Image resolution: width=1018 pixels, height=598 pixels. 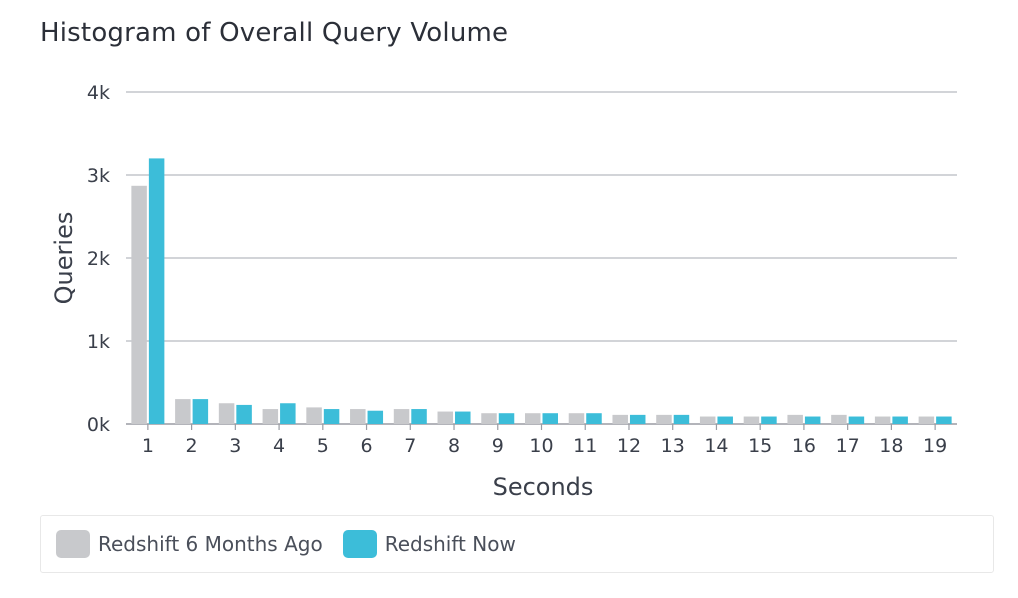 I want to click on x-tick-label: 16, so click(x=804, y=446).